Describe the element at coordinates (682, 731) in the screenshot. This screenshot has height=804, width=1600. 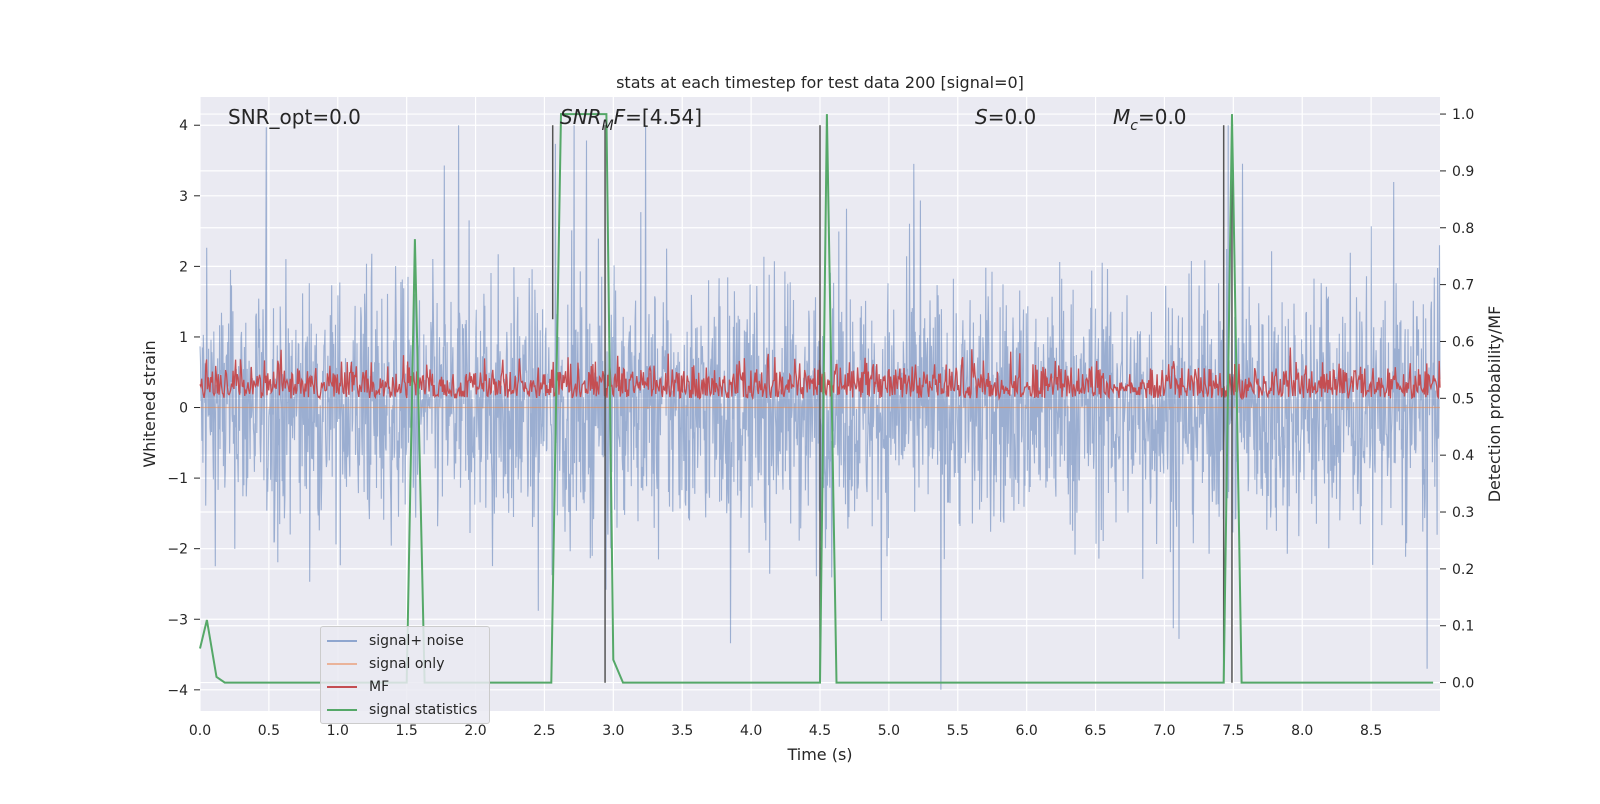
I see `x-tick-label: 3.5` at that location.